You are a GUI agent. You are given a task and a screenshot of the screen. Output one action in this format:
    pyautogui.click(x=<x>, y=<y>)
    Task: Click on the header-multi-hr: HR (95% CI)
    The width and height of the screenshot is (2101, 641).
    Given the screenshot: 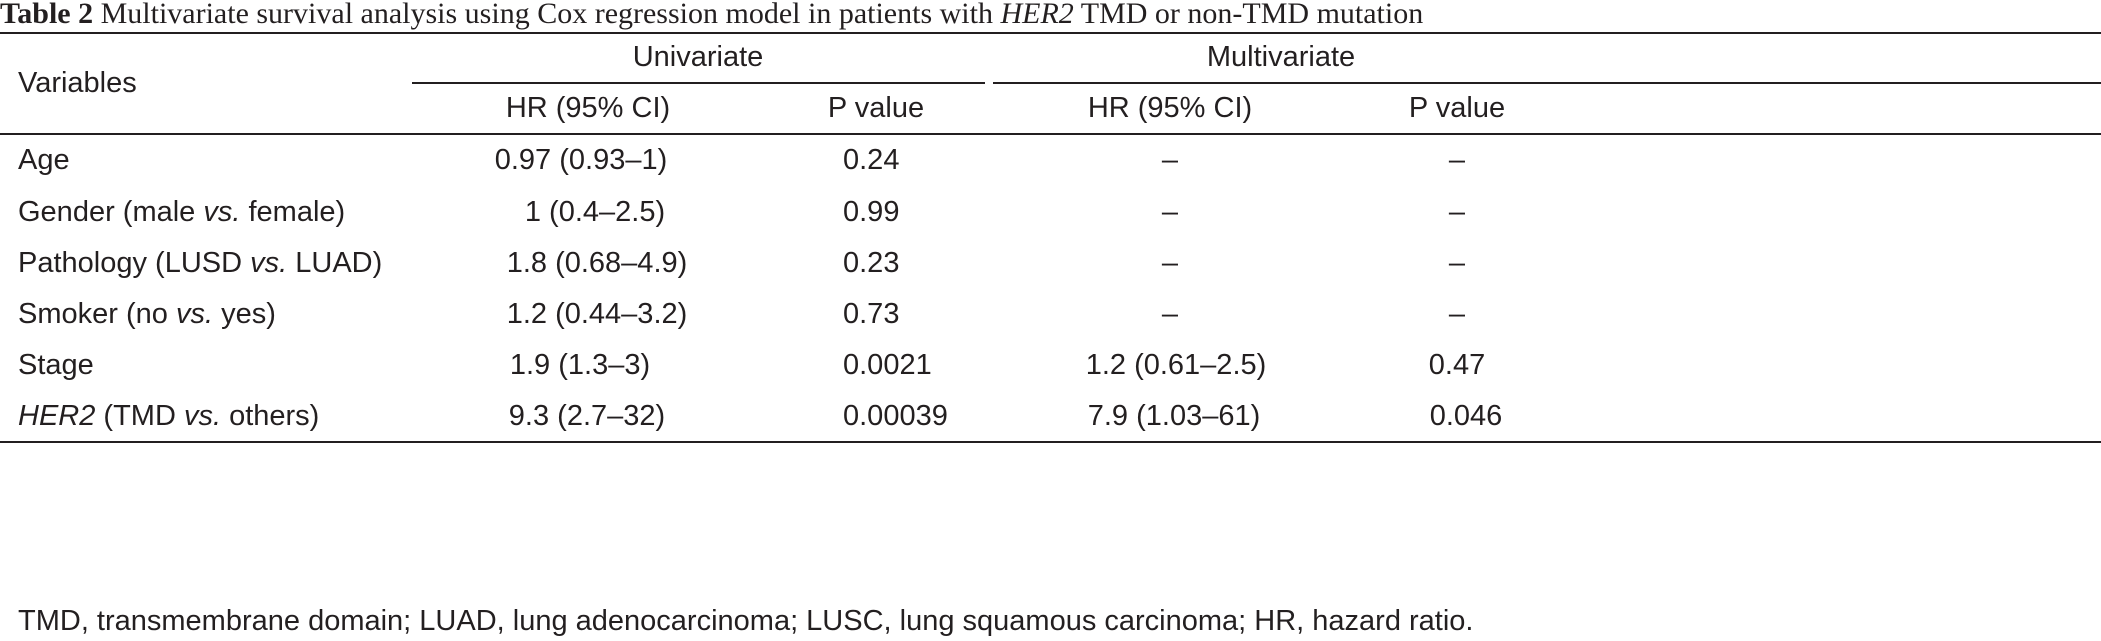 What is the action you would take?
    pyautogui.click(x=1170, y=108)
    